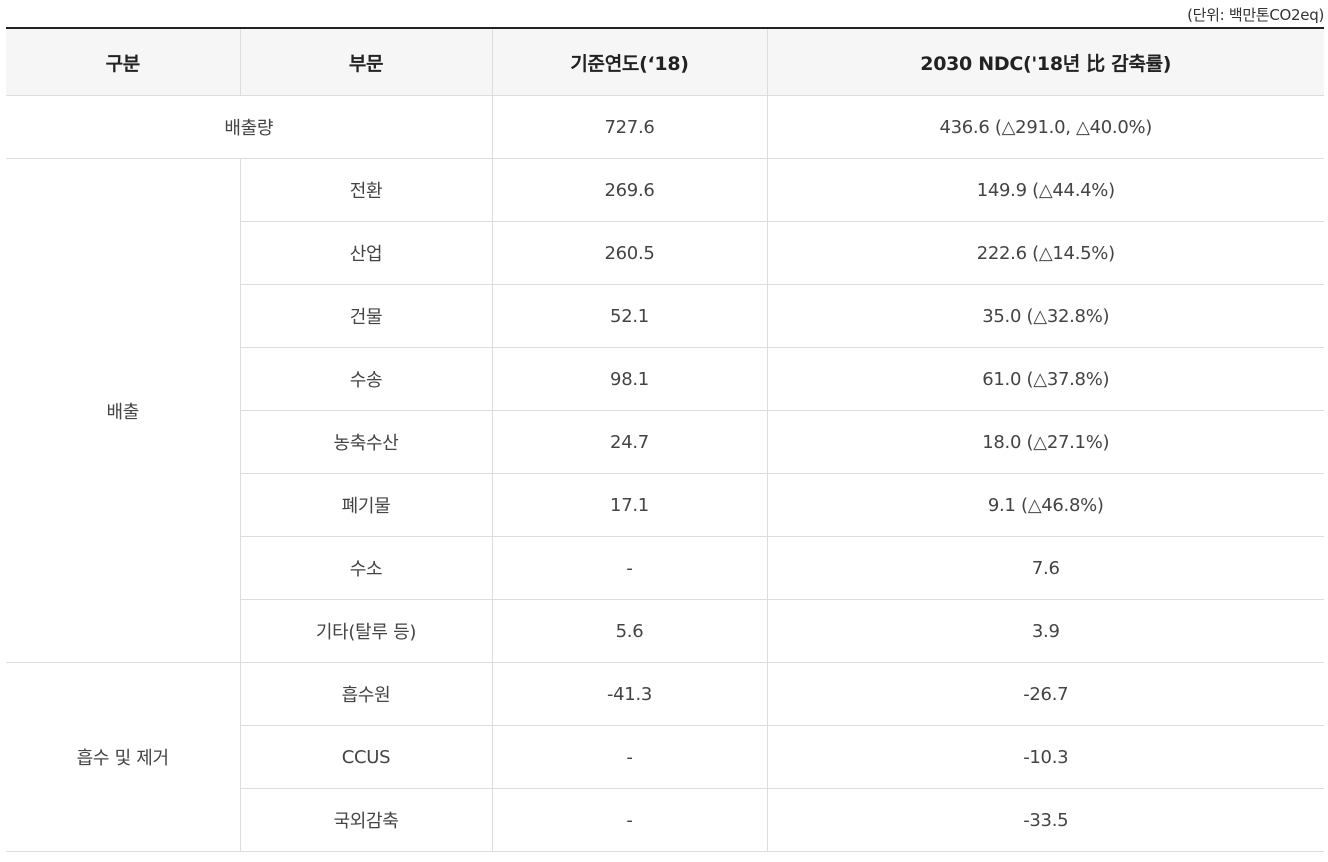 Image resolution: width=1328 pixels, height=862 pixels. What do you see at coordinates (366, 253) in the screenshot?
I see `sector-cell: 산업` at bounding box center [366, 253].